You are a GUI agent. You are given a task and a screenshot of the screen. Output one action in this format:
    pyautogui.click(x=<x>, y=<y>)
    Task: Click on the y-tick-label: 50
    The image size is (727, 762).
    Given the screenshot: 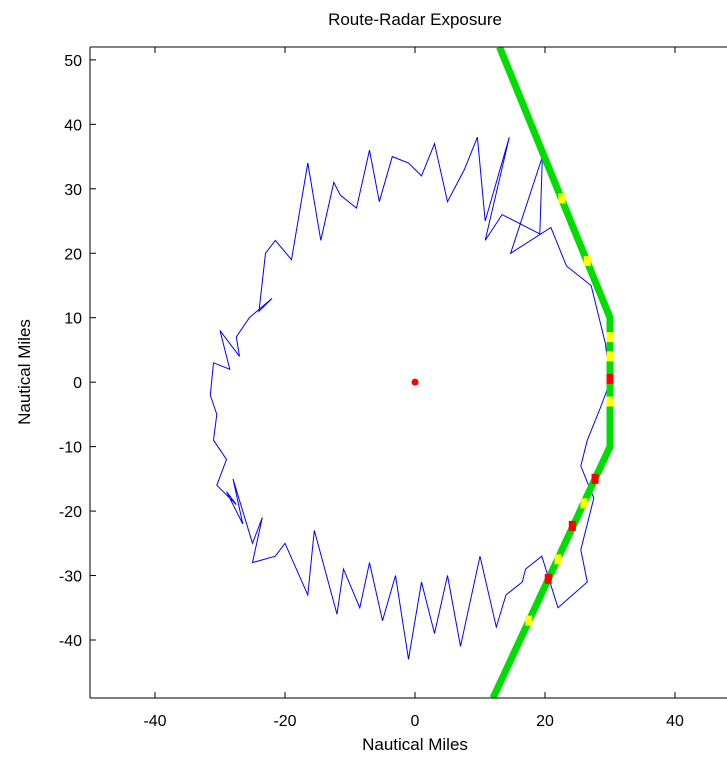 What is the action you would take?
    pyautogui.click(x=73, y=61)
    